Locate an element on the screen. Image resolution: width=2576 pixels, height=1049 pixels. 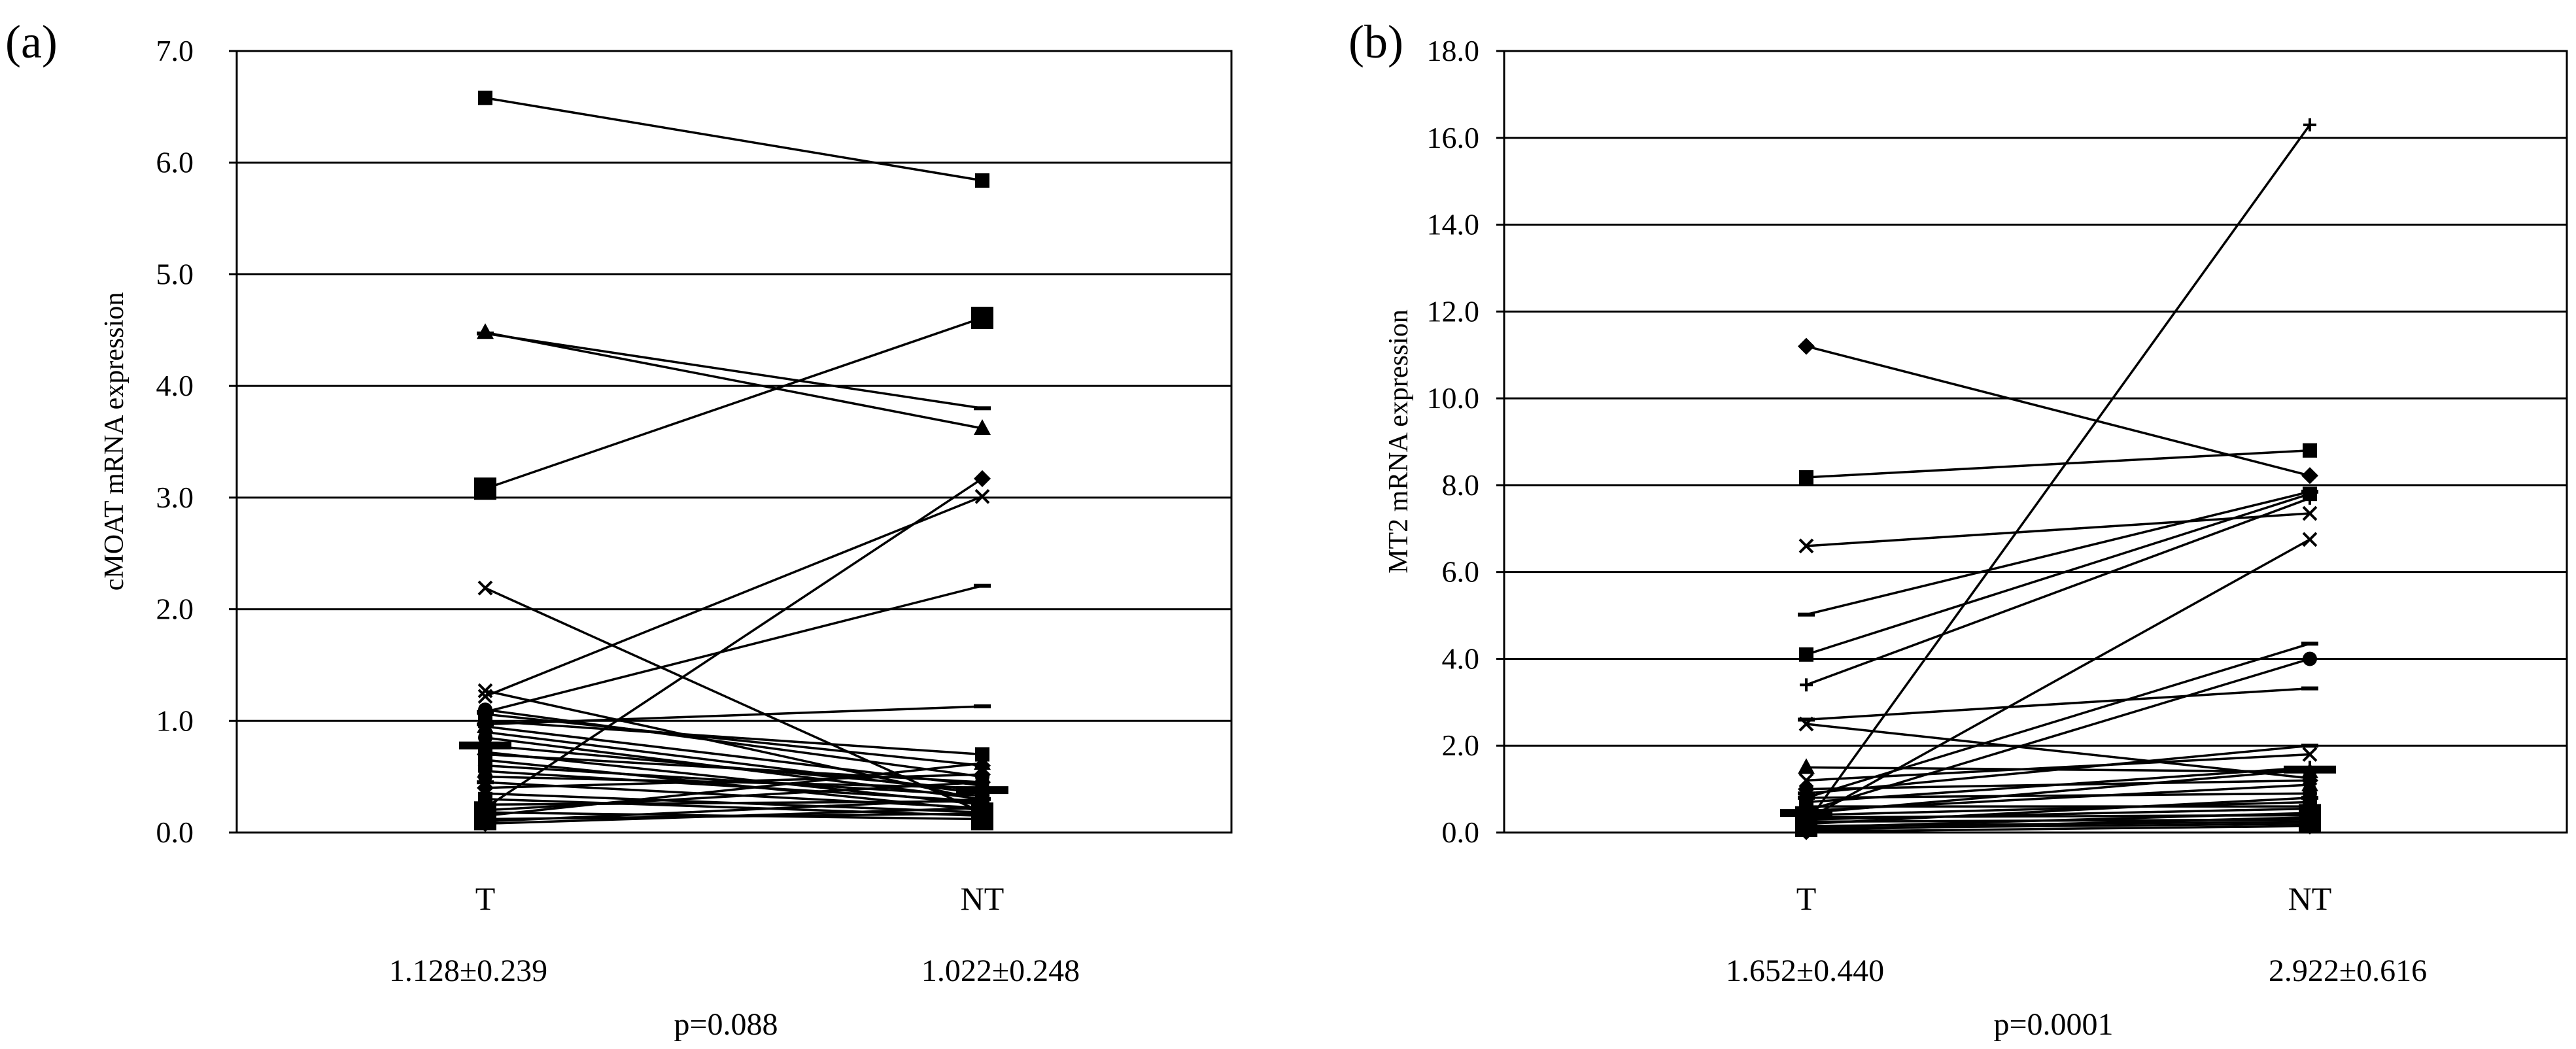
panel-label: (b) is located at coordinates (1375, 42).